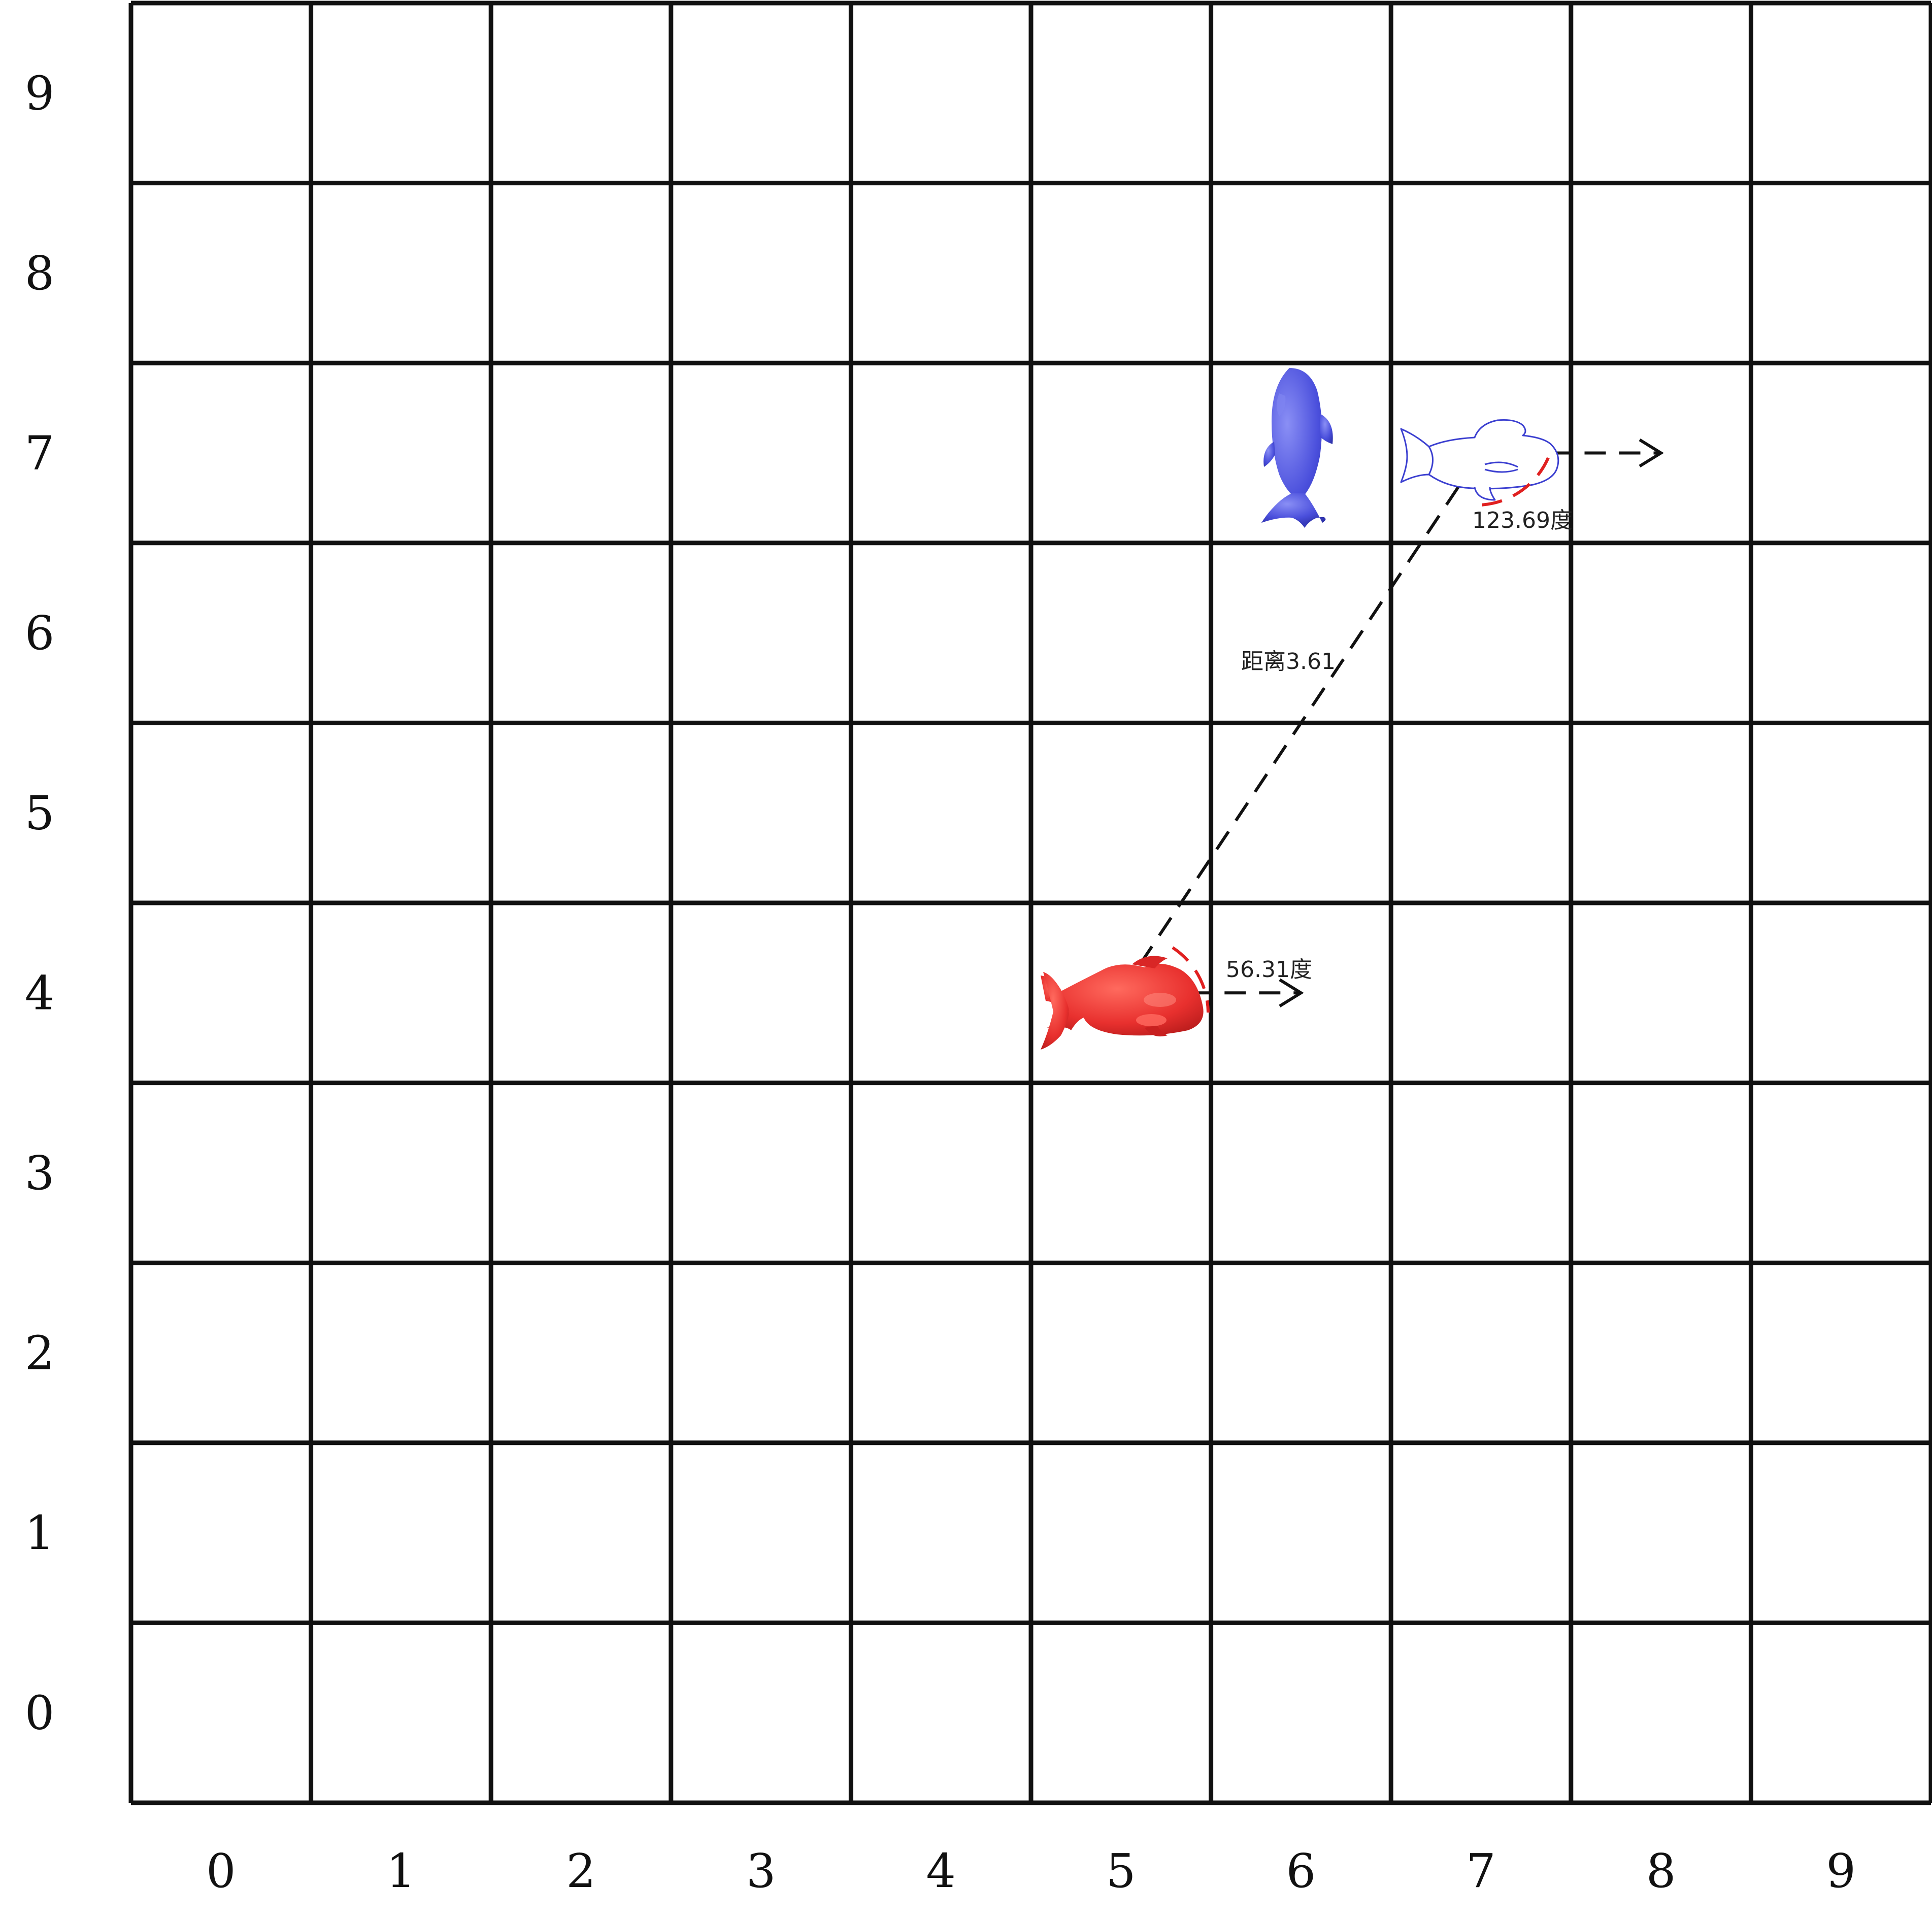 This screenshot has height=1919, width=1932. I want to click on y-axis-label: 4, so click(40, 993).